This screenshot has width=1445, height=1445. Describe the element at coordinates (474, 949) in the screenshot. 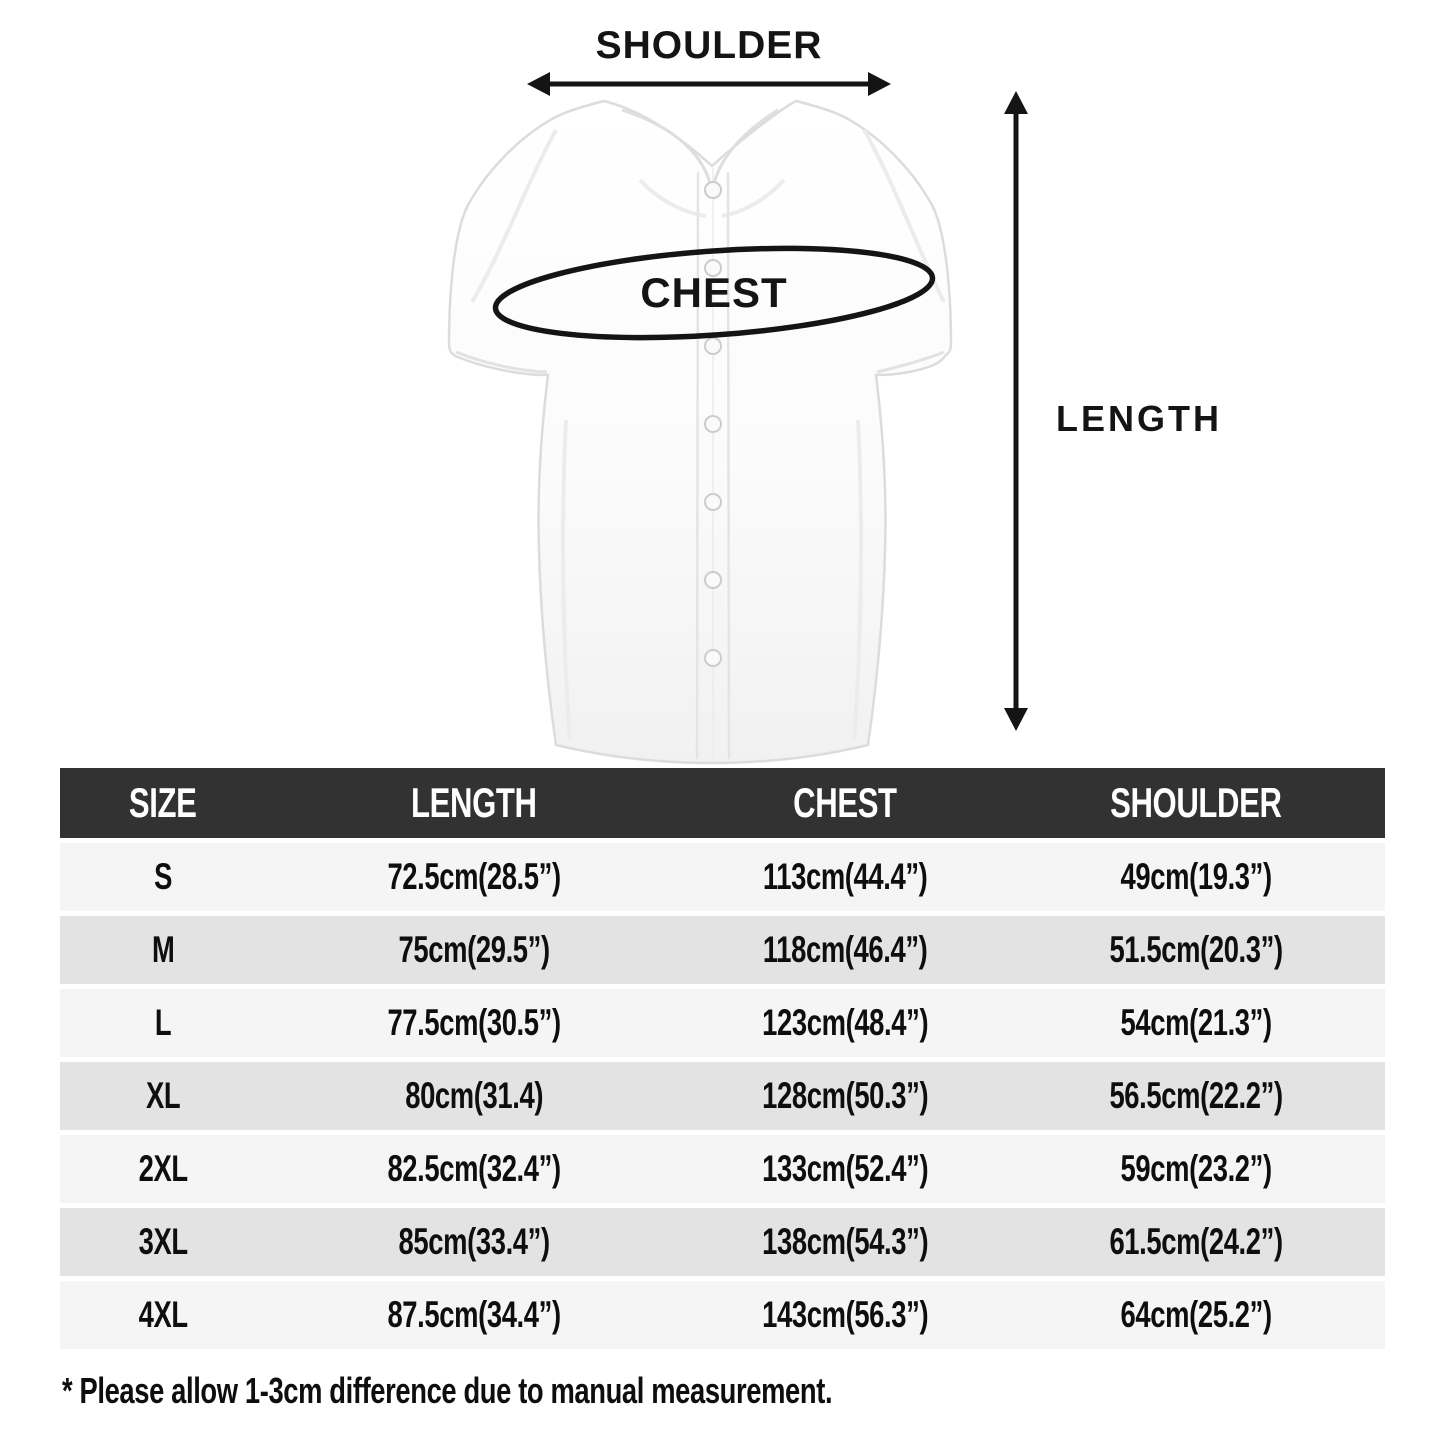

I see `length-cell: 75cm(29.5”)` at that location.